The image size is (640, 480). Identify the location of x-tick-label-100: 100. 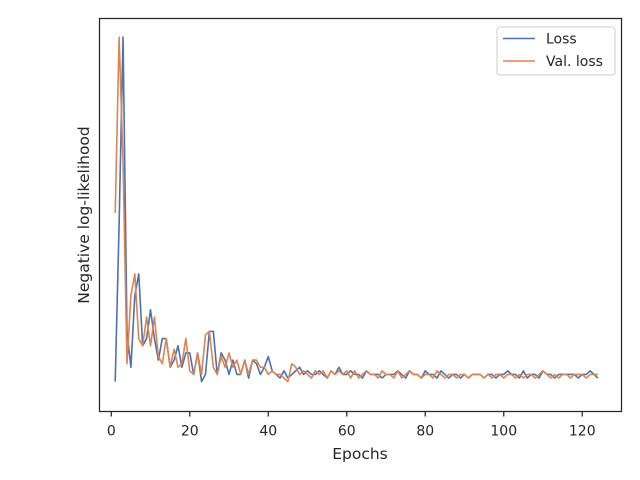
(503, 432).